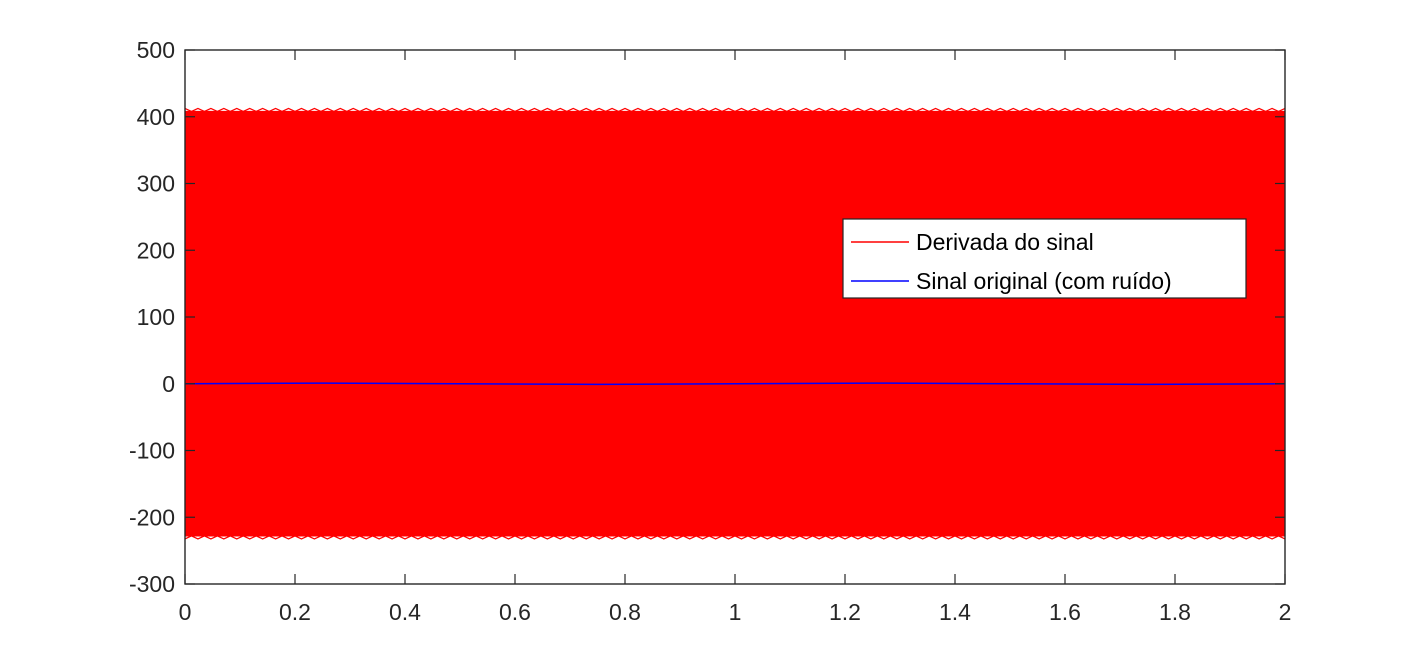 The width and height of the screenshot is (1420, 656). What do you see at coordinates (152, 517) in the screenshot?
I see `y-tick-label: -200` at bounding box center [152, 517].